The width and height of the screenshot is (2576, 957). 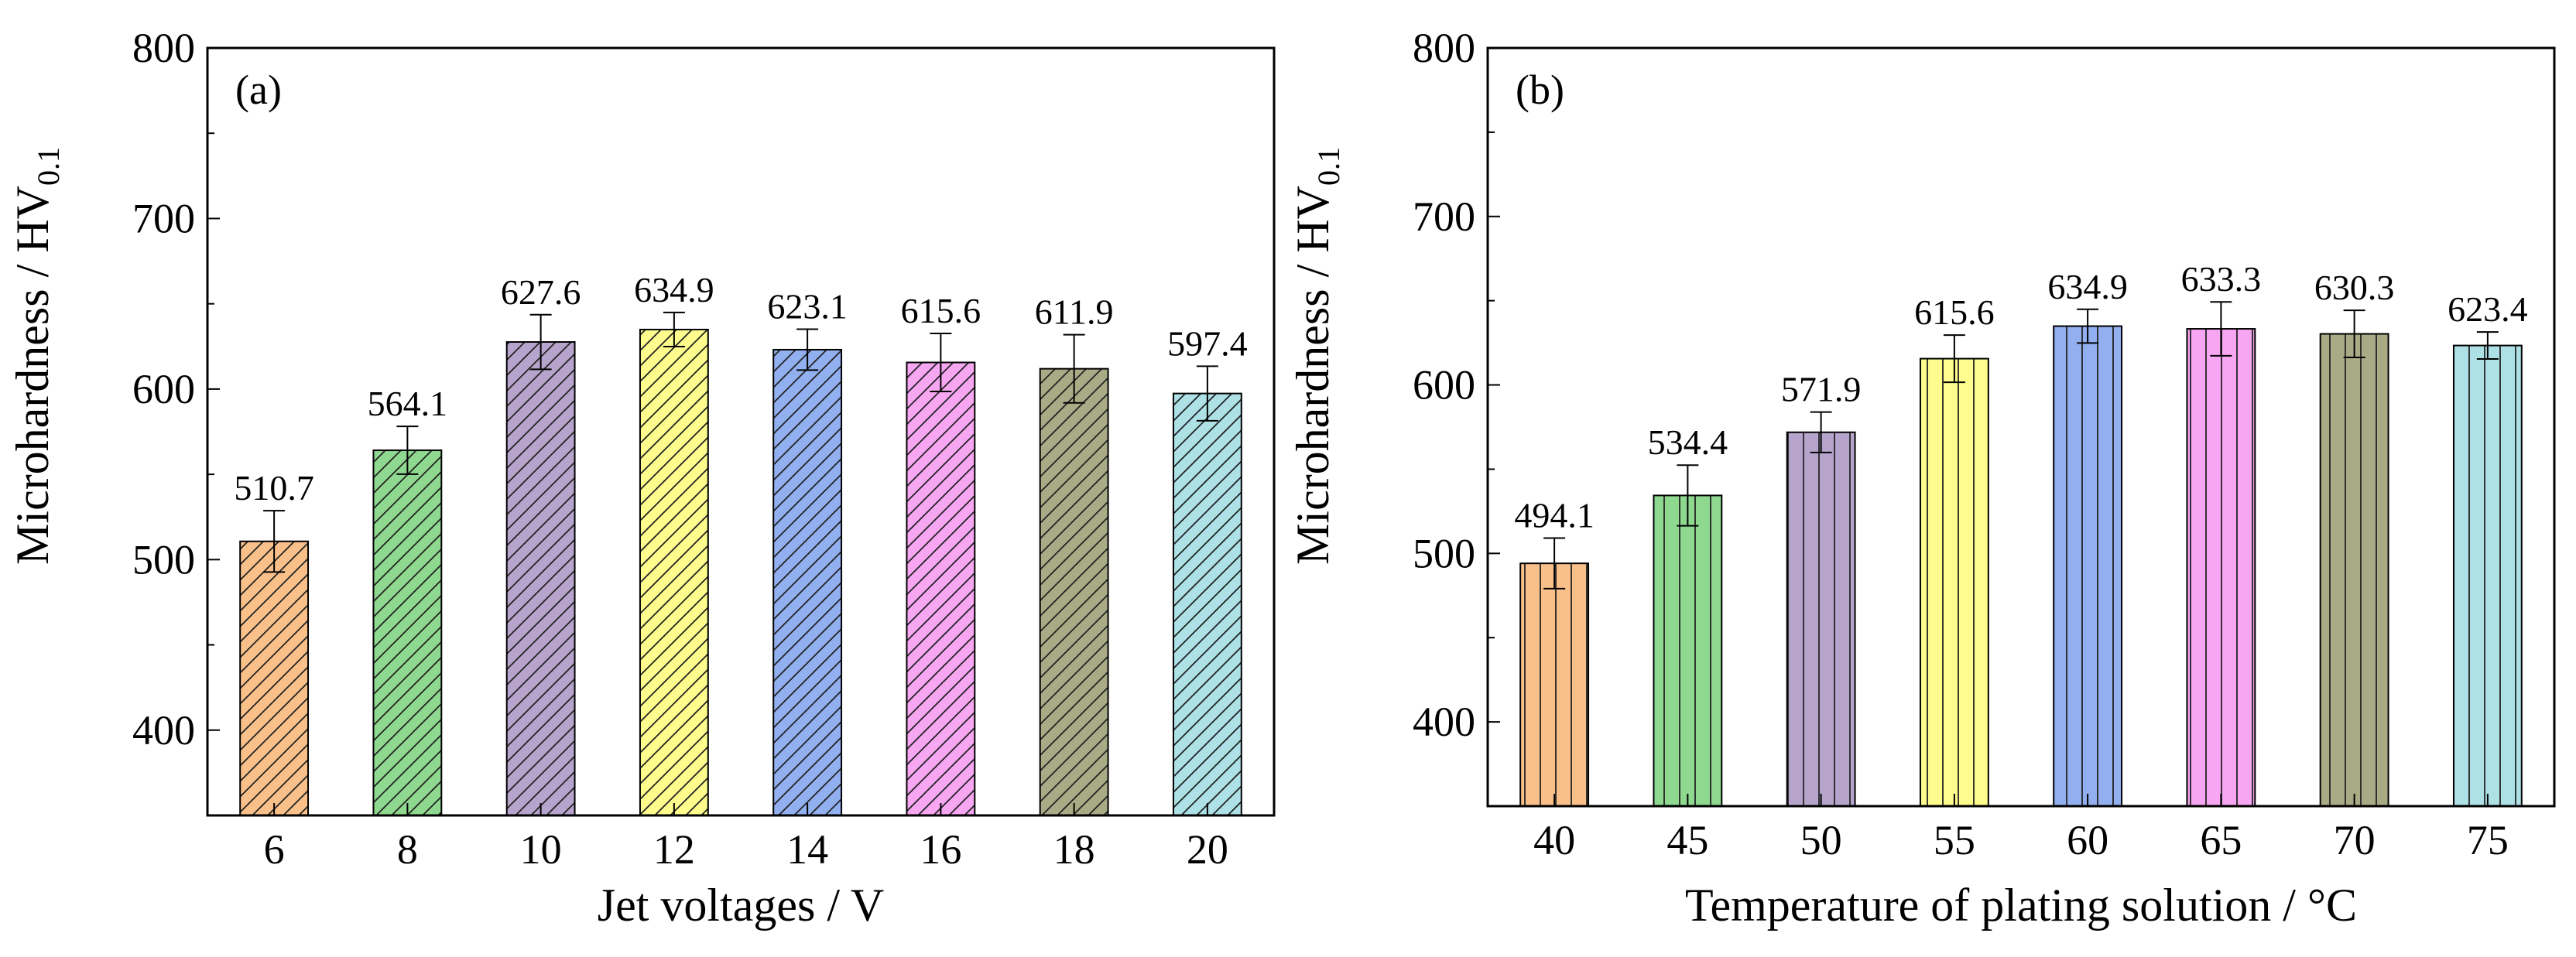 I want to click on panel-label: (b), so click(x=1540, y=90).